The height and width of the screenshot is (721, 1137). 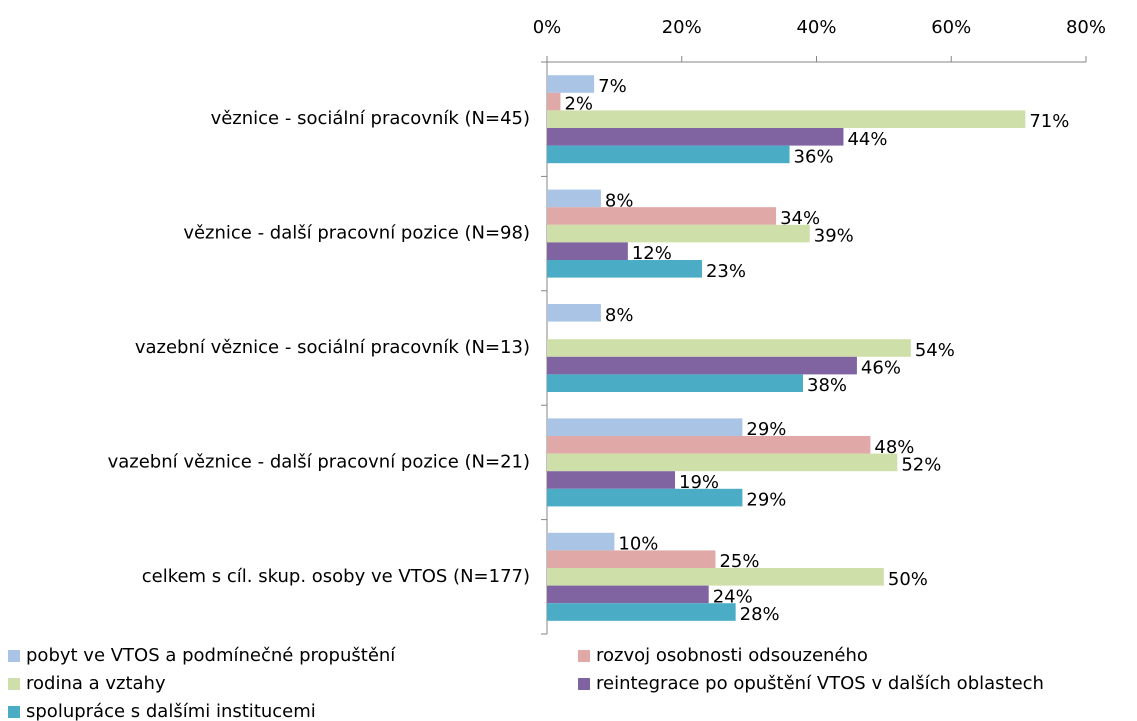 What do you see at coordinates (547, 27) in the screenshot?
I see `x-tick-label: 0%` at bounding box center [547, 27].